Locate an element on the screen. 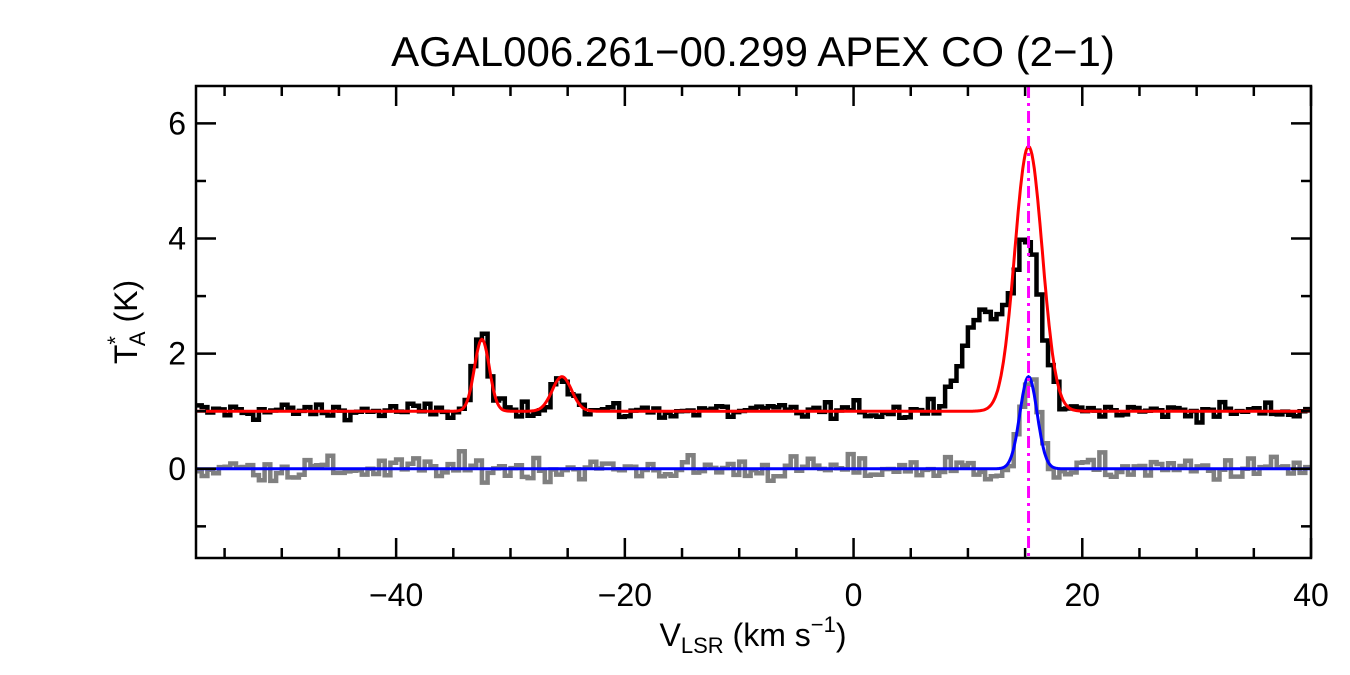  series-3-fit-line is located at coordinates (753, 422).